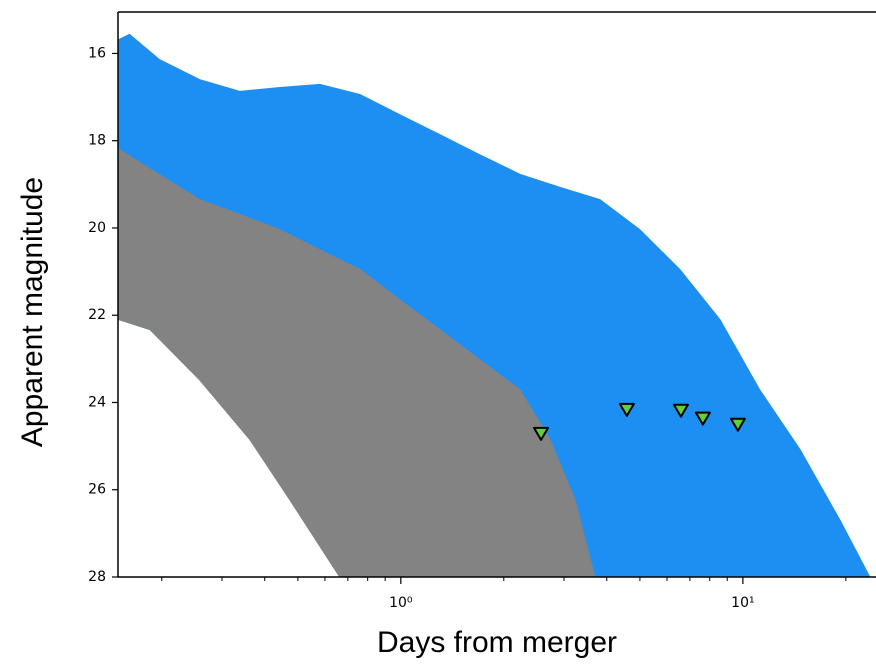  I want to click on y-tick-label: 26, so click(97, 490).